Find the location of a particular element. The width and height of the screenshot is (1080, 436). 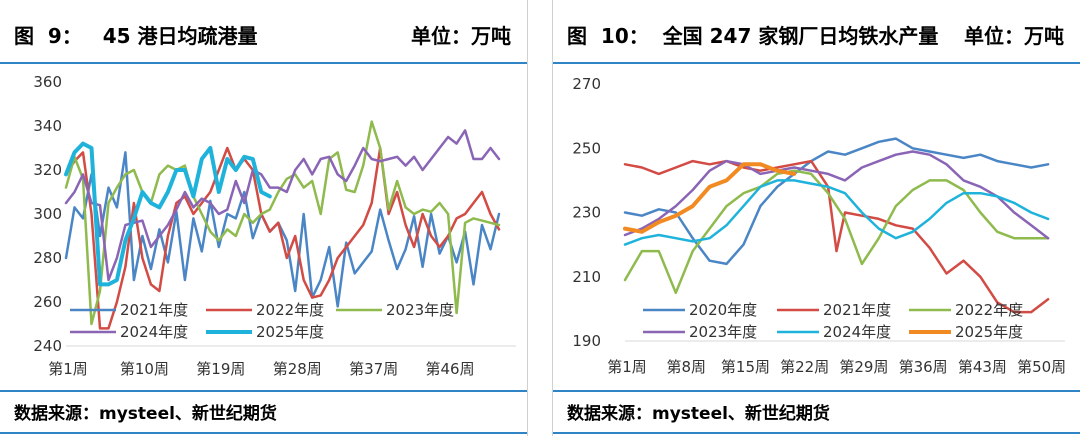

x-tick-label: 第43周 is located at coordinates (982, 367).